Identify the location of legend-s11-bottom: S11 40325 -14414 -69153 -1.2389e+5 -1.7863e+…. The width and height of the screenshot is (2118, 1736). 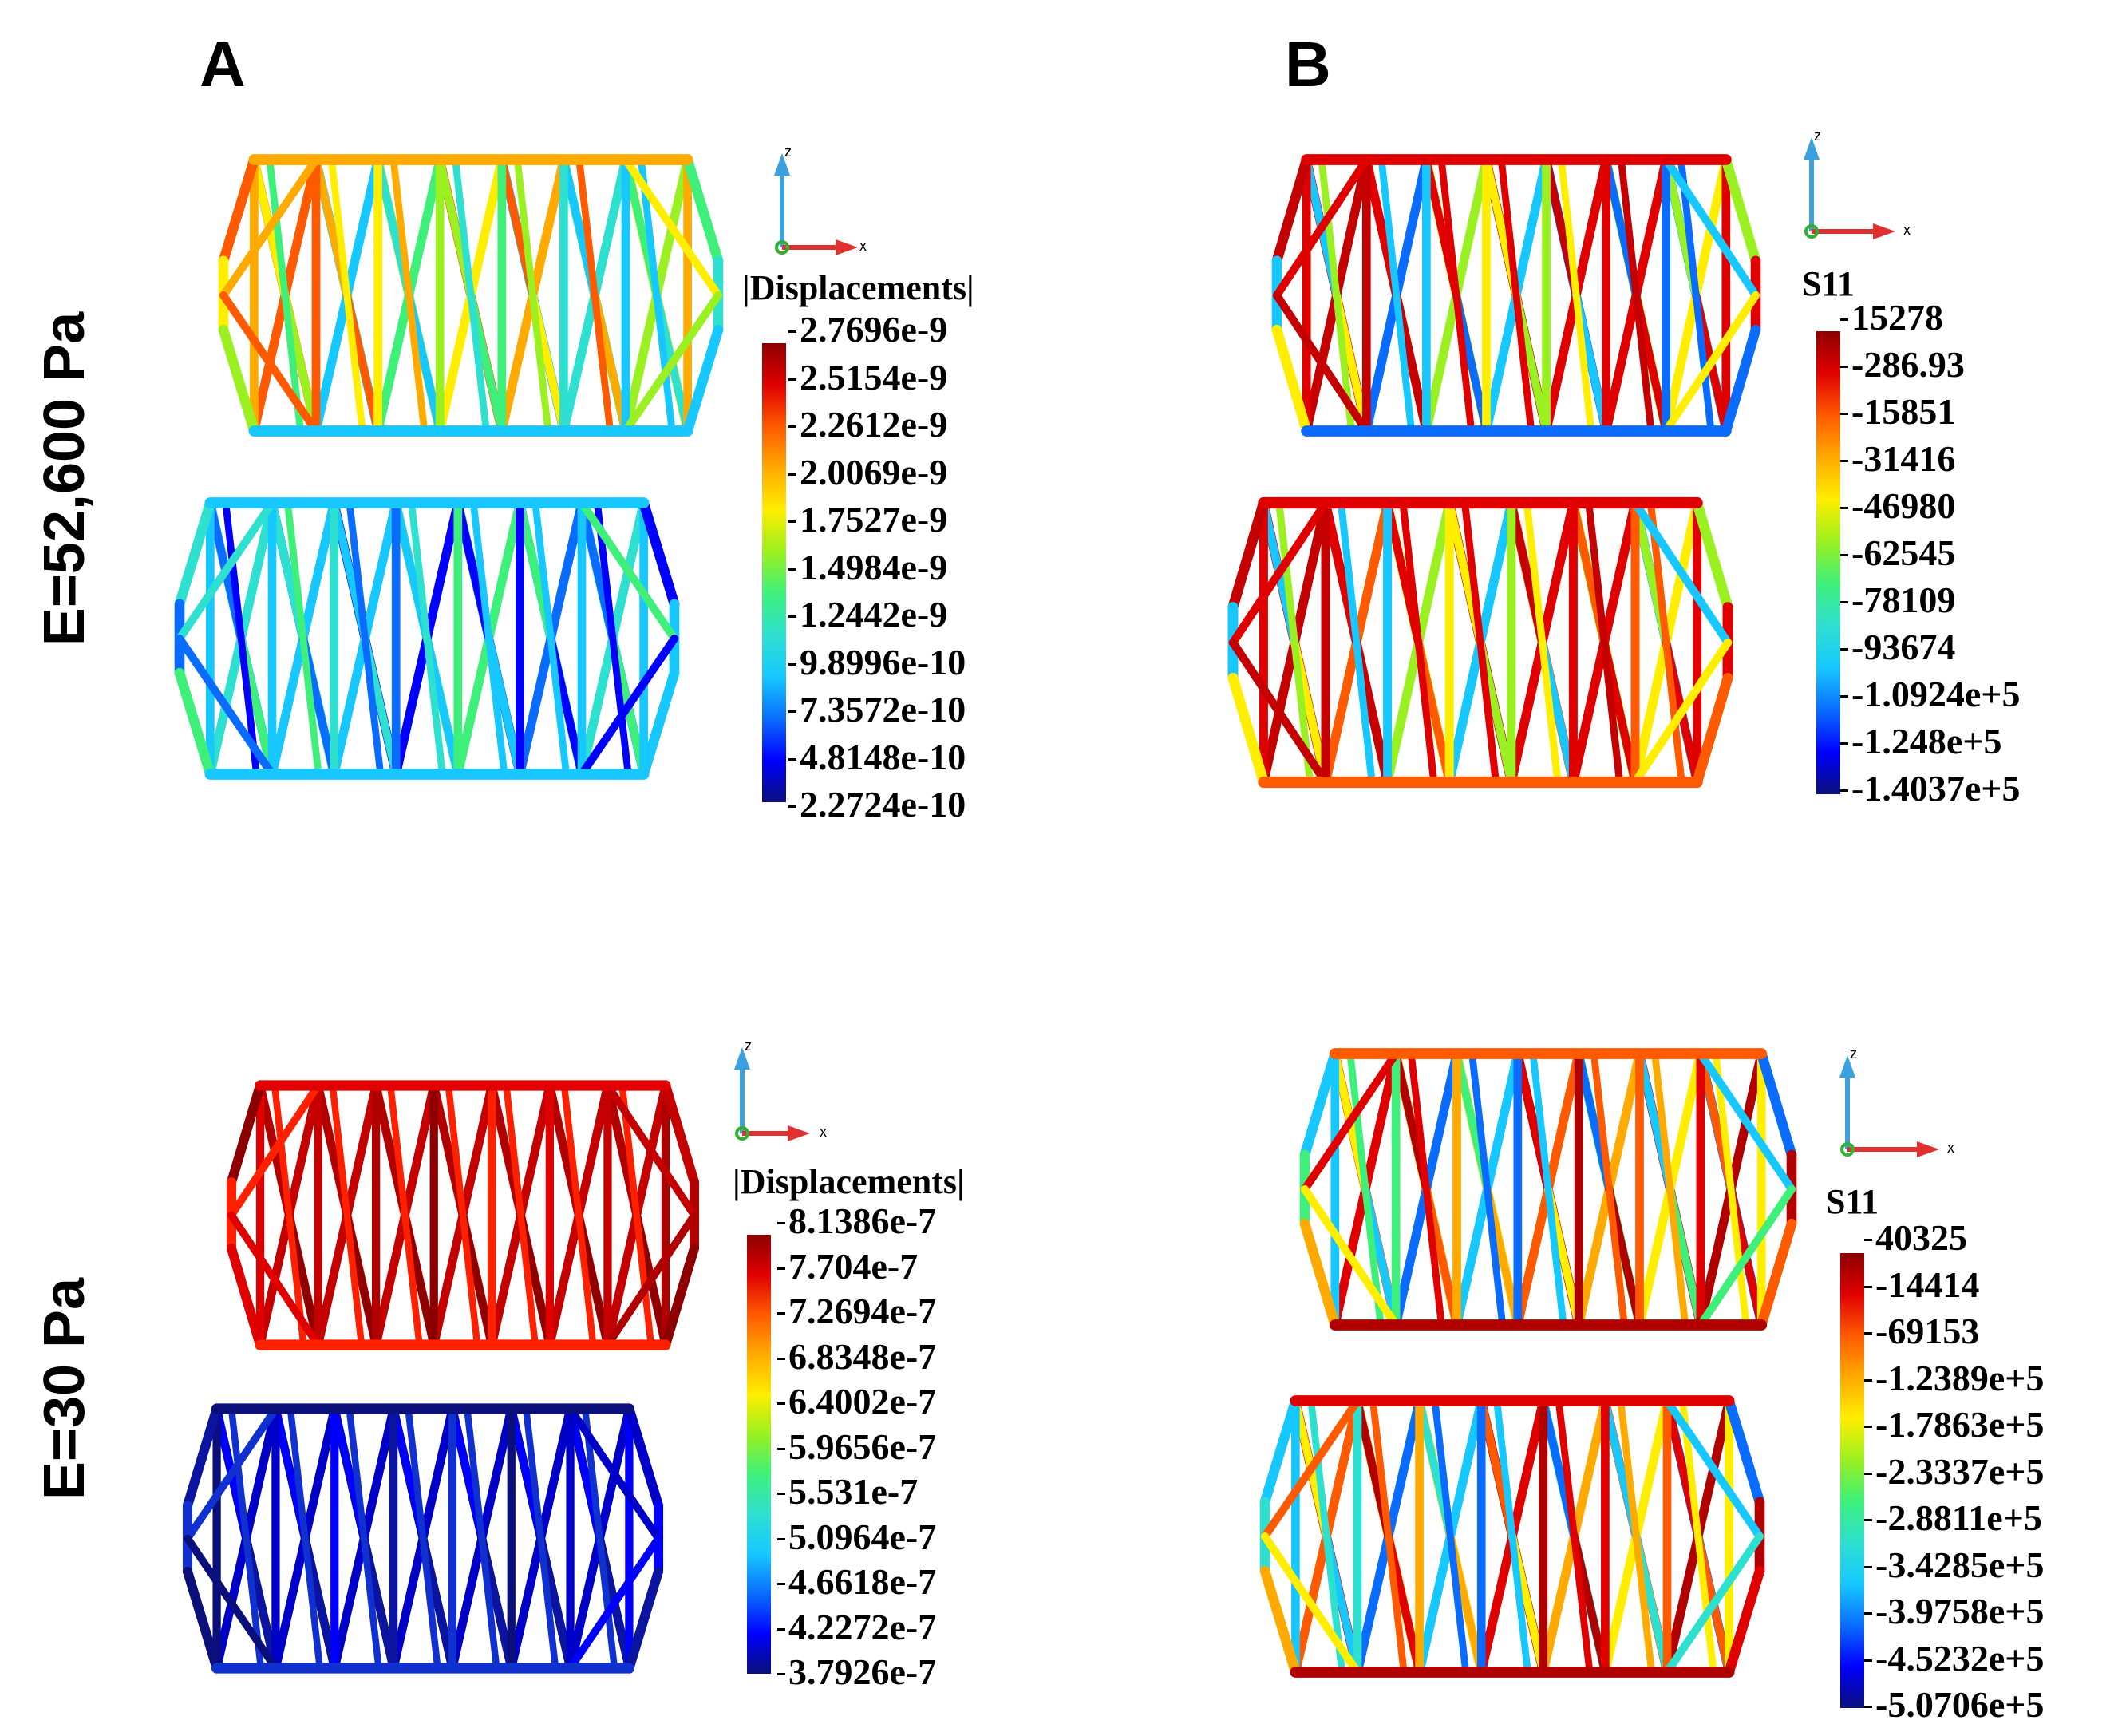
(1972, 1456).